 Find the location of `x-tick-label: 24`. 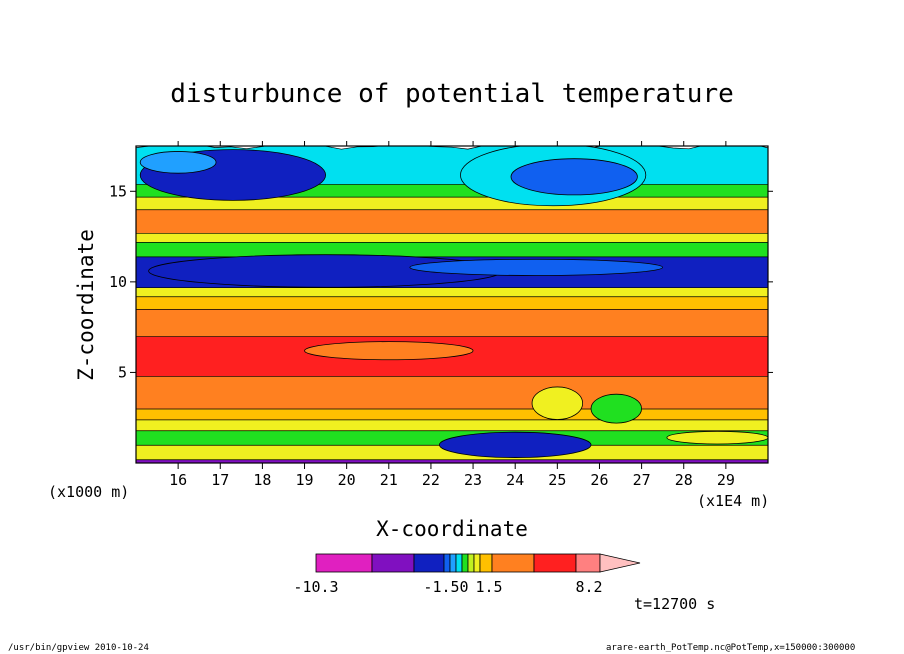

x-tick-label: 24 is located at coordinates (515, 480).